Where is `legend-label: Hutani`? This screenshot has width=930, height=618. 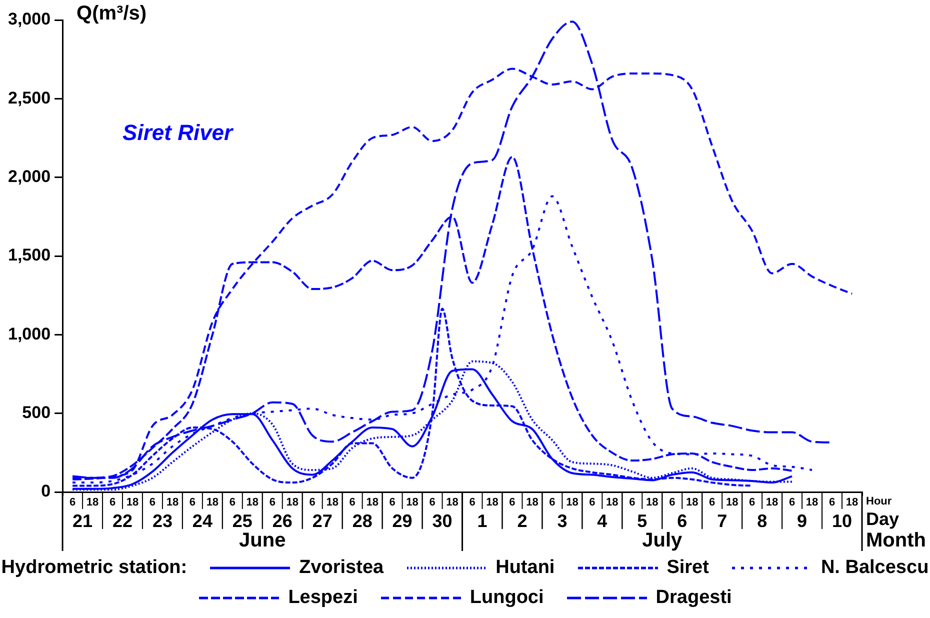 legend-label: Hutani is located at coordinates (525, 568).